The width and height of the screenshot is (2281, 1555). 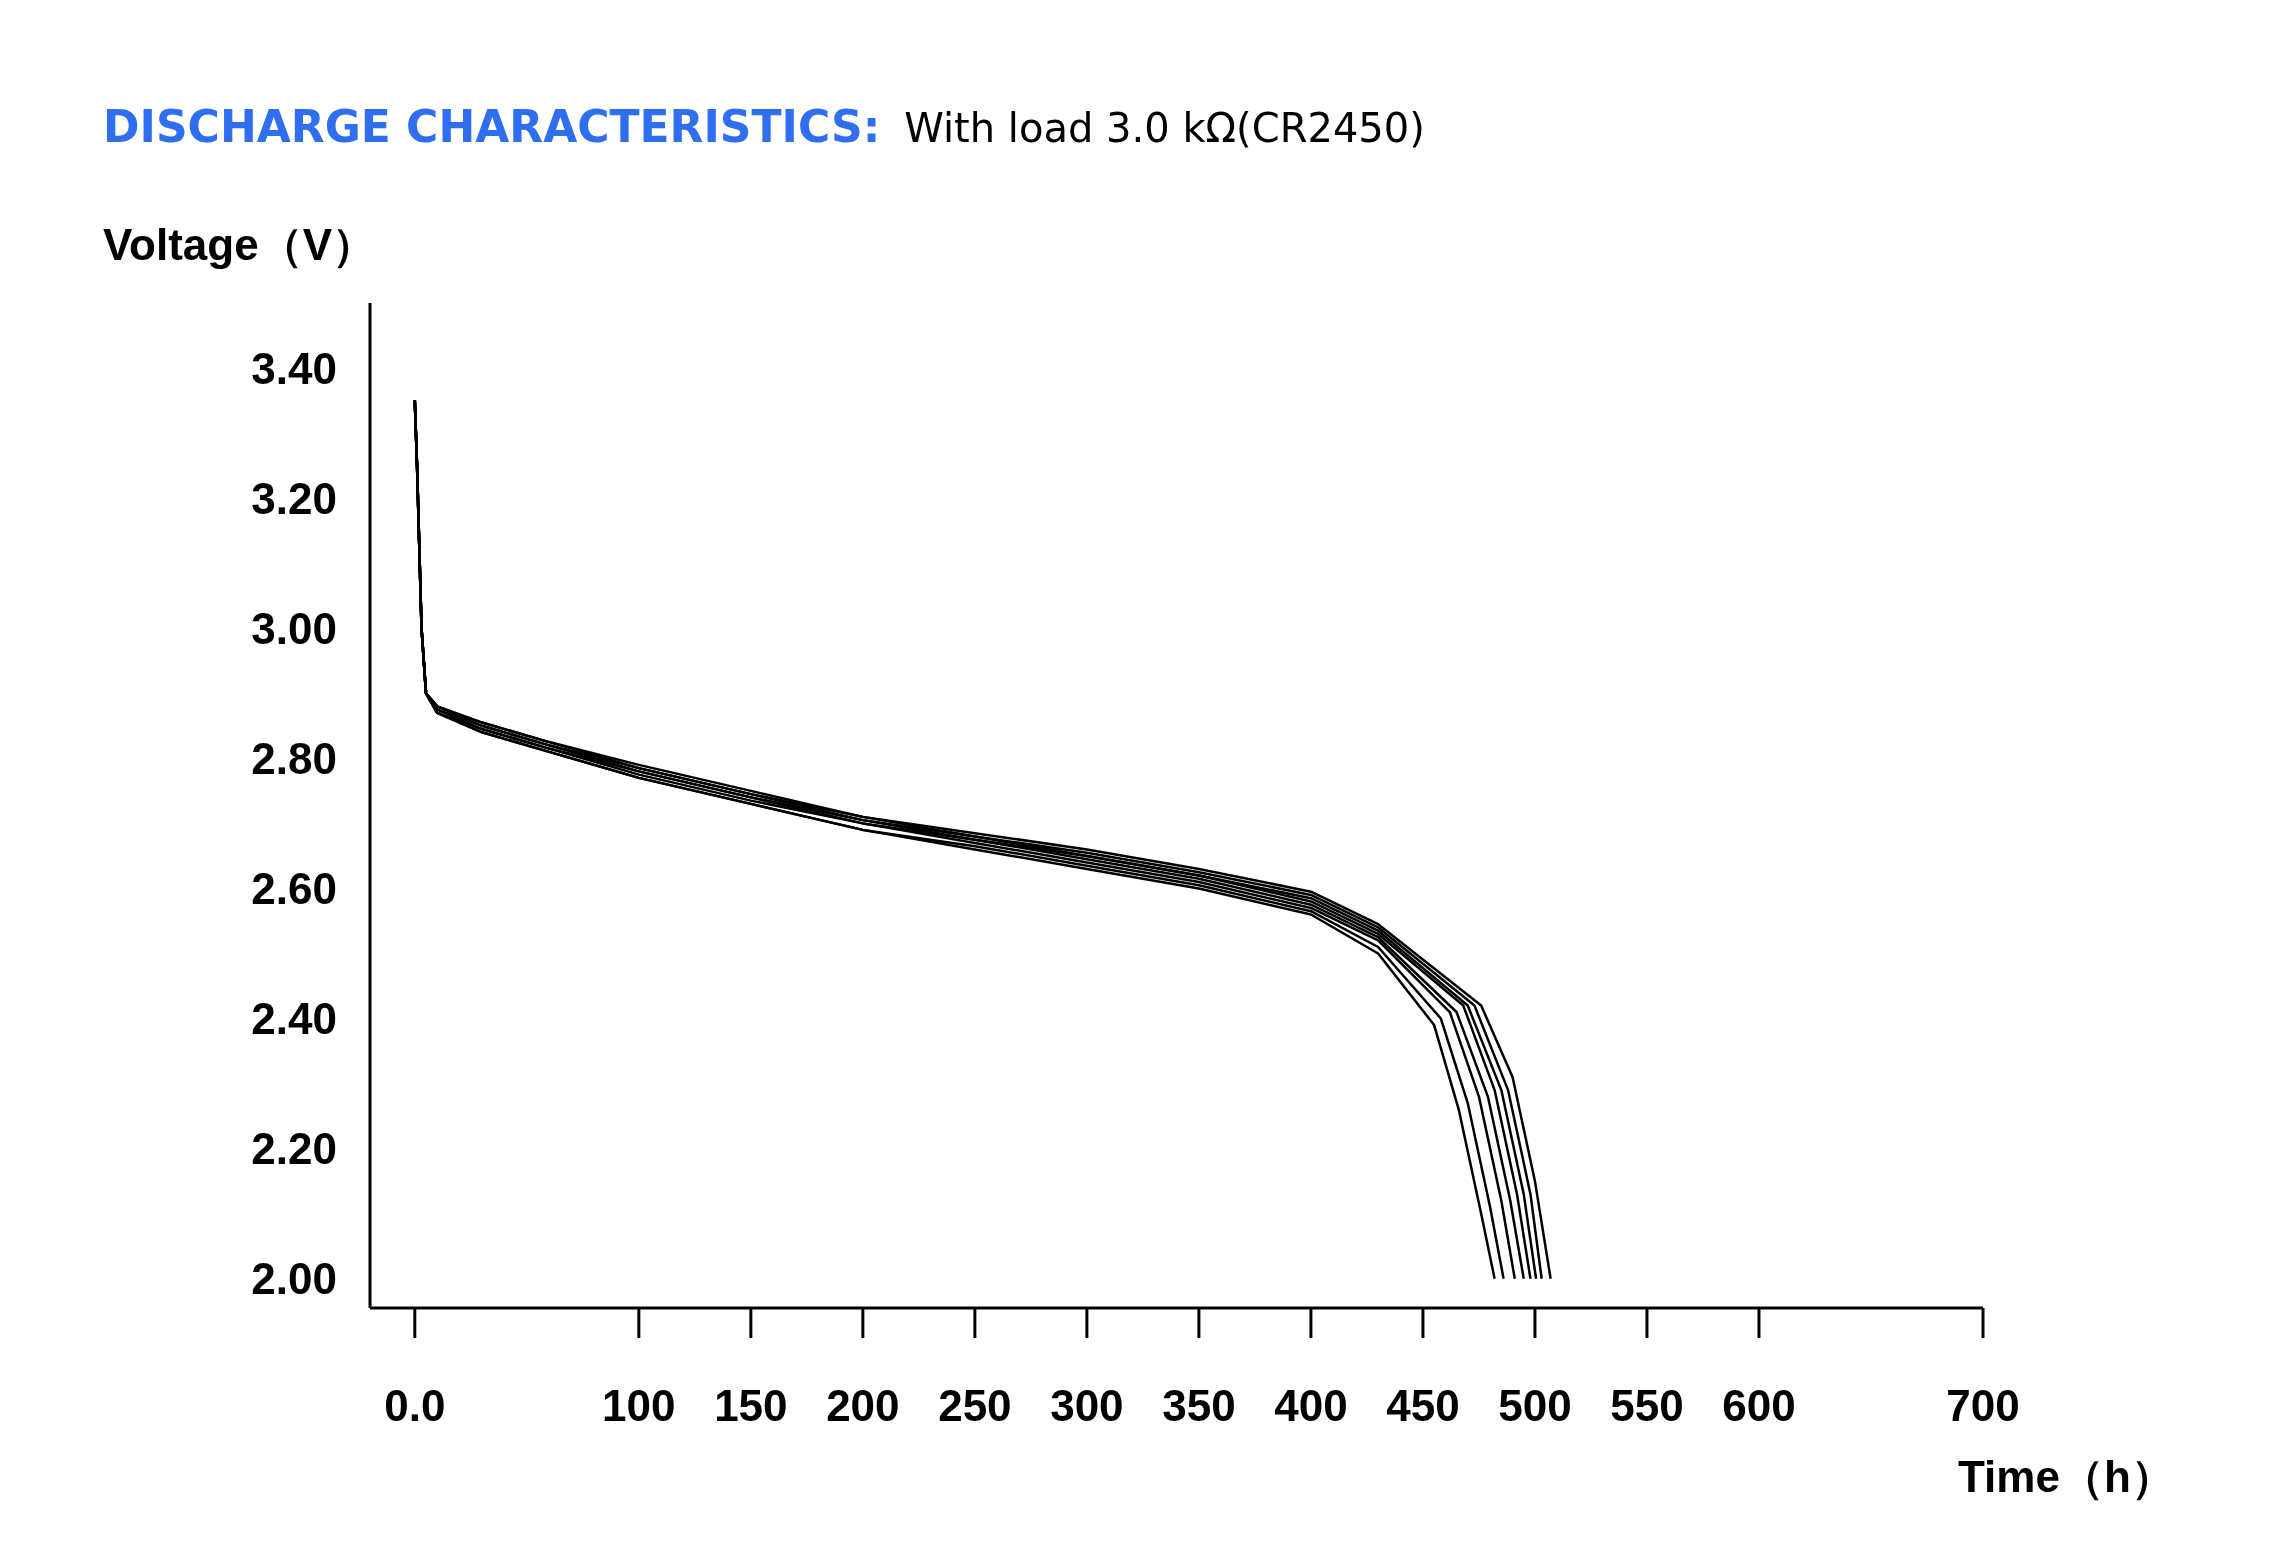 I want to click on y-tick-label: 2.80, so click(x=294, y=758).